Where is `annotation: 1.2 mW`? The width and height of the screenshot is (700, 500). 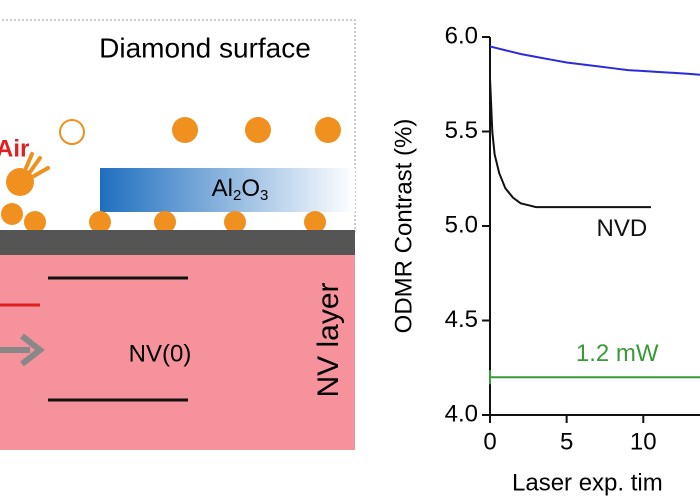 annotation: 1.2 mW is located at coordinates (617, 353).